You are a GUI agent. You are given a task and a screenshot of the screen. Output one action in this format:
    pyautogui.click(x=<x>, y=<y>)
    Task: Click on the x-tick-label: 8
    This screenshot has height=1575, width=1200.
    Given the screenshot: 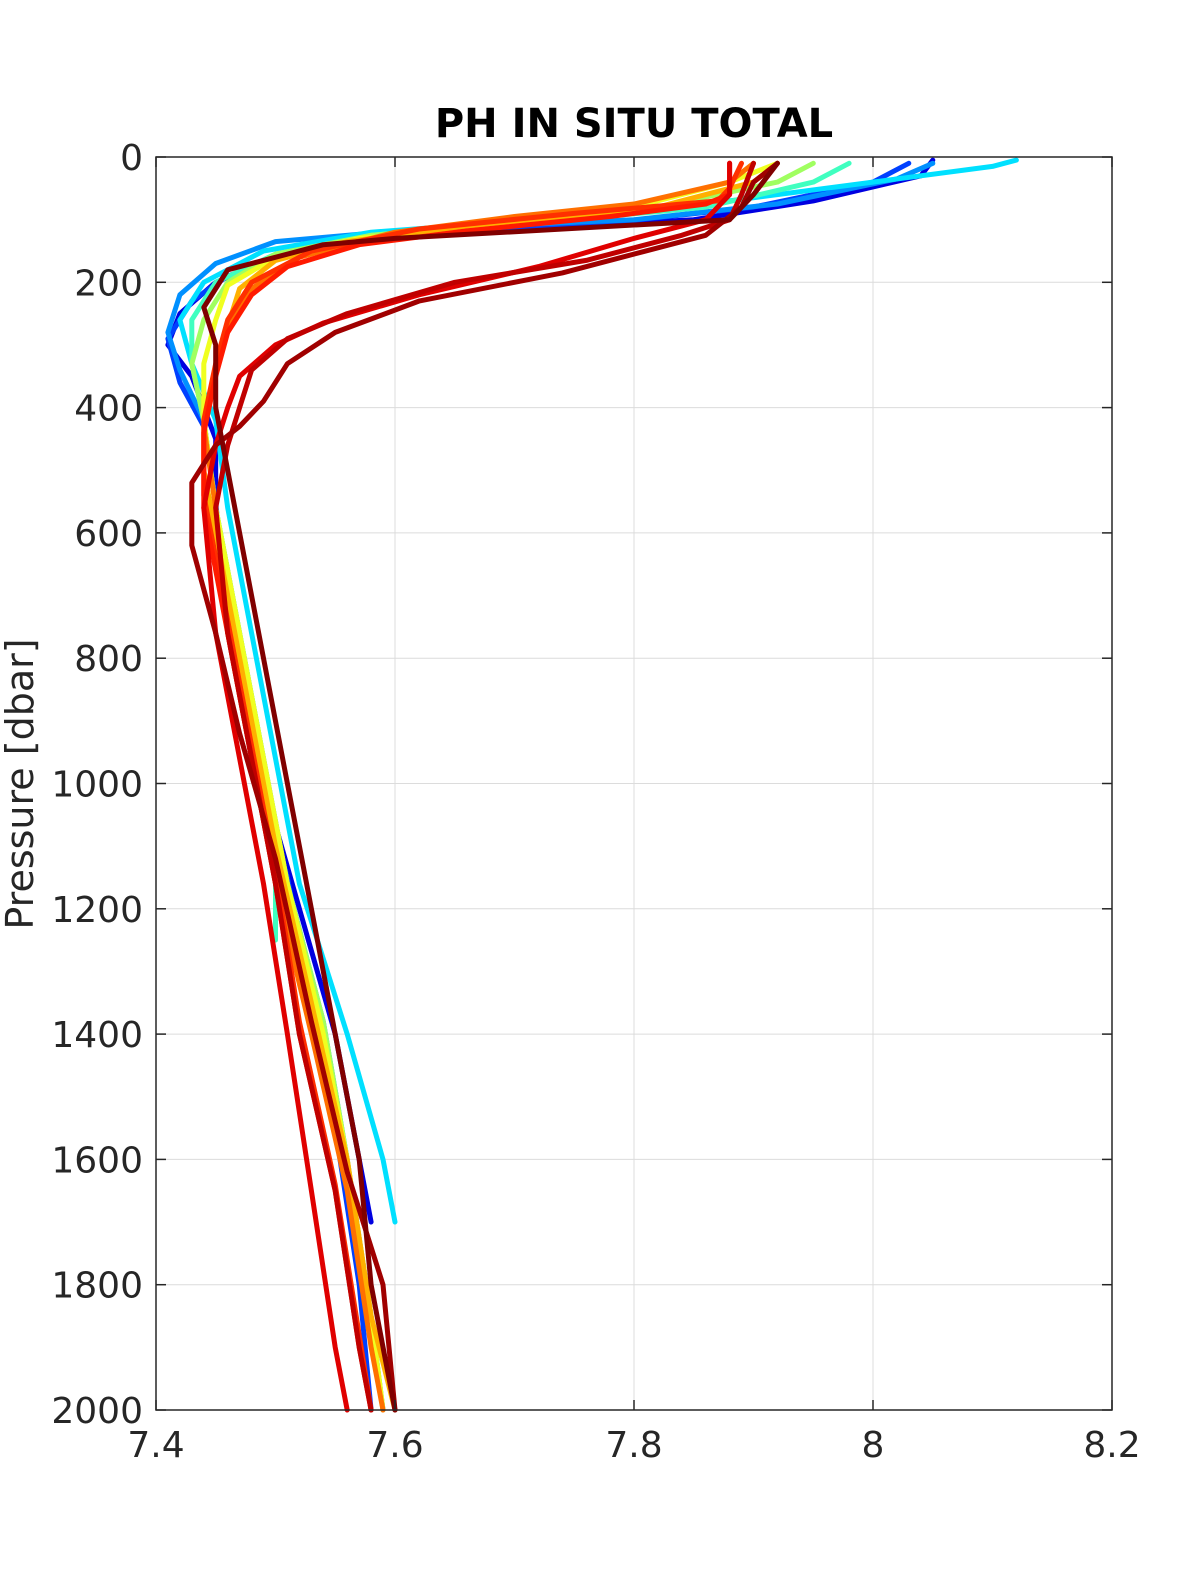 What is the action you would take?
    pyautogui.click(x=873, y=1445)
    